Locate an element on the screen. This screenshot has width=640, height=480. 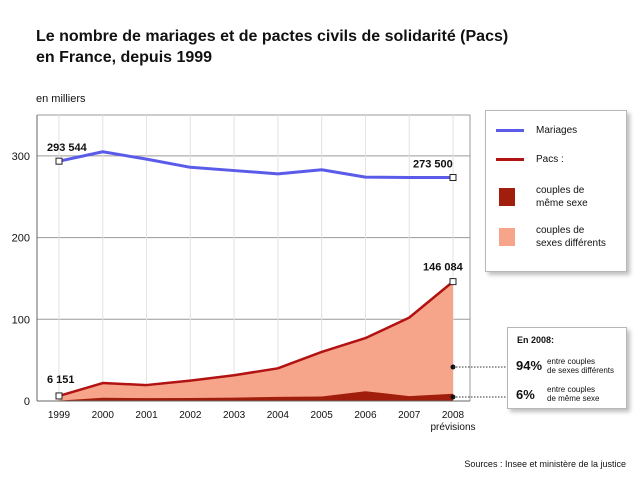
legend-meme-sexe-label-1: couples de is located at coordinates (560, 190).